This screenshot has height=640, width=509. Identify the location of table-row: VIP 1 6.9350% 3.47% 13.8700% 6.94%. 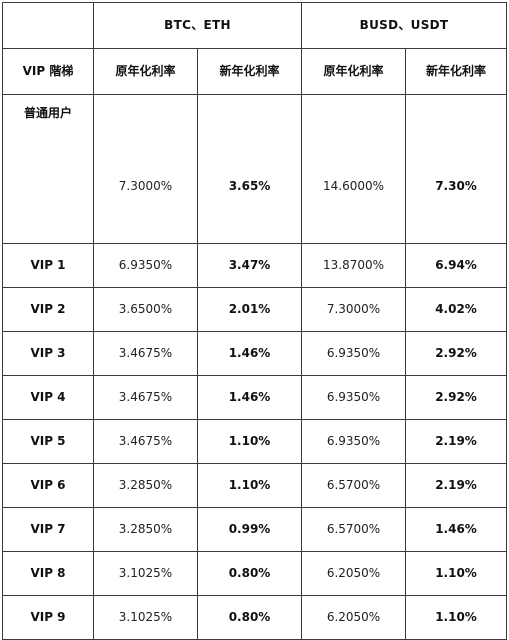
(255, 265).